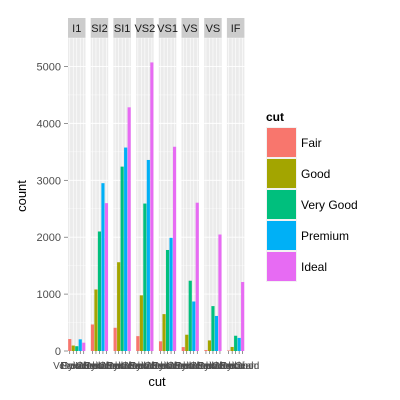  I want to click on legend: cut Fair Good Very Good Premium Ideal, so click(312, 196).